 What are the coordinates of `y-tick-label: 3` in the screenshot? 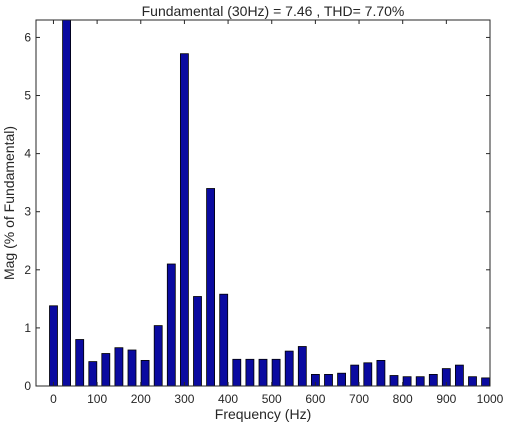 It's located at (27, 212).